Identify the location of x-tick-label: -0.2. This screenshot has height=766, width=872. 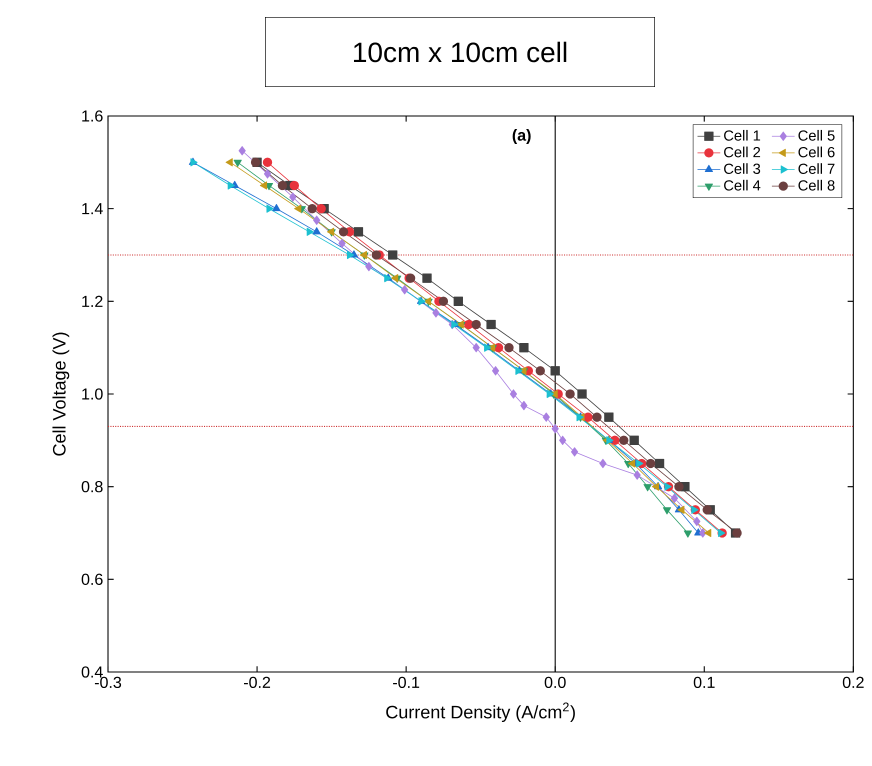
(257, 682).